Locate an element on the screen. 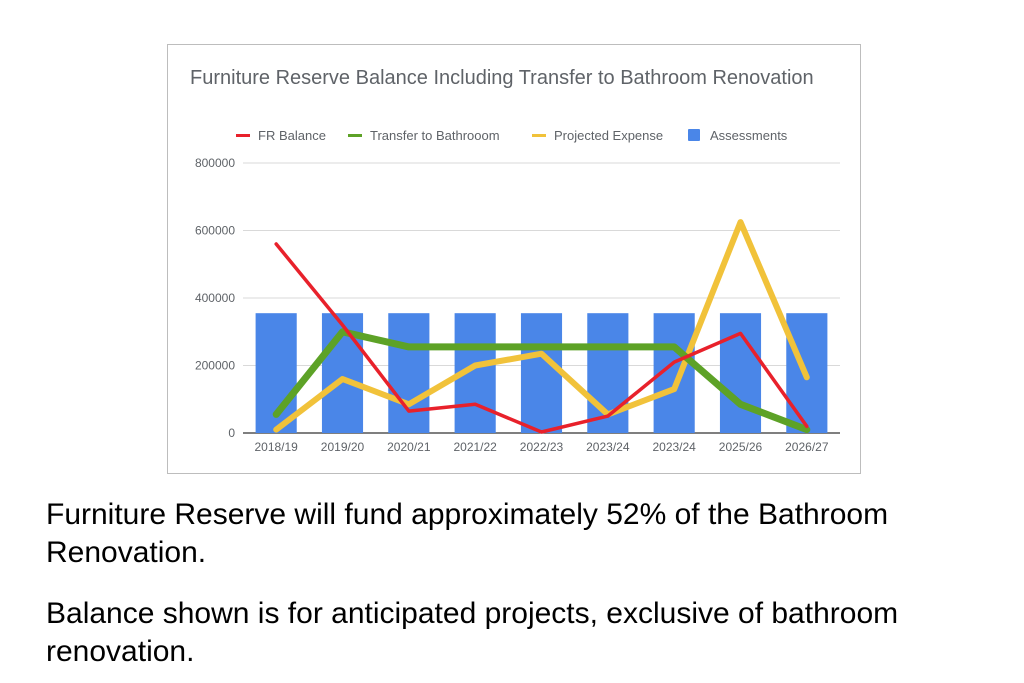  x-tick-label: 2019/20 is located at coordinates (343, 447).